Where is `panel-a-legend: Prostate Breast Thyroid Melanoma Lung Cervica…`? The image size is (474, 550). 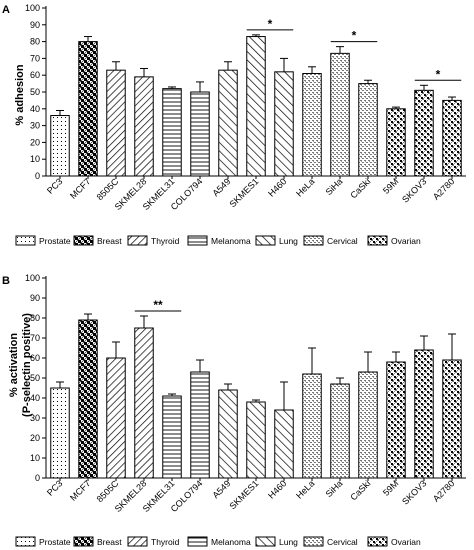
panel-a-legend: Prostate Breast Thyroid Melanoma Lung Cervica… is located at coordinates (218, 240).